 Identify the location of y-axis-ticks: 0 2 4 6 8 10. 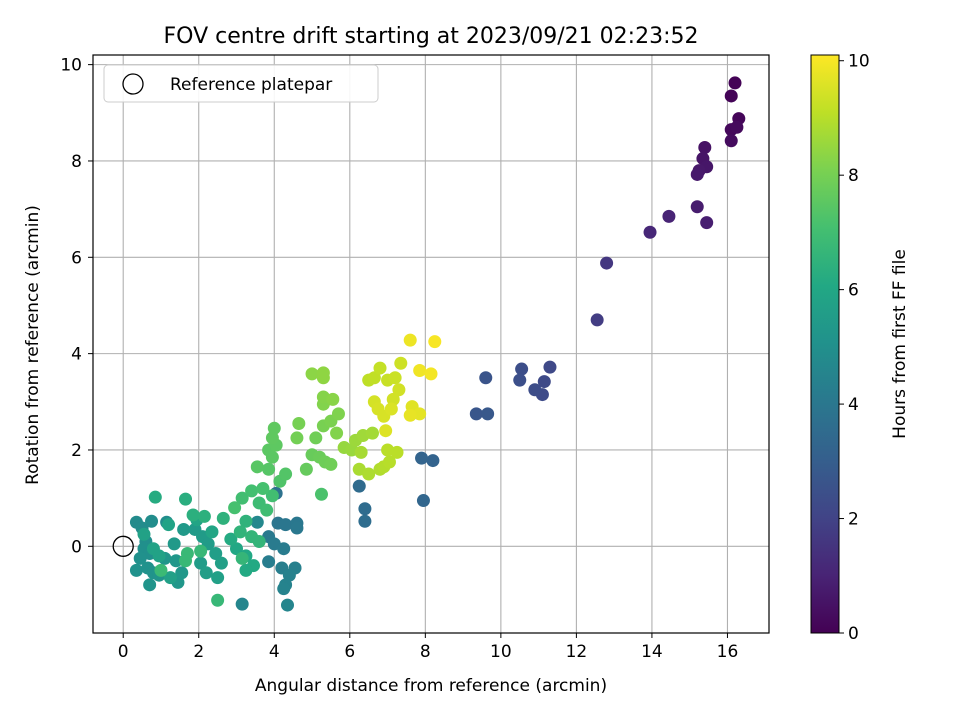
(76, 306).